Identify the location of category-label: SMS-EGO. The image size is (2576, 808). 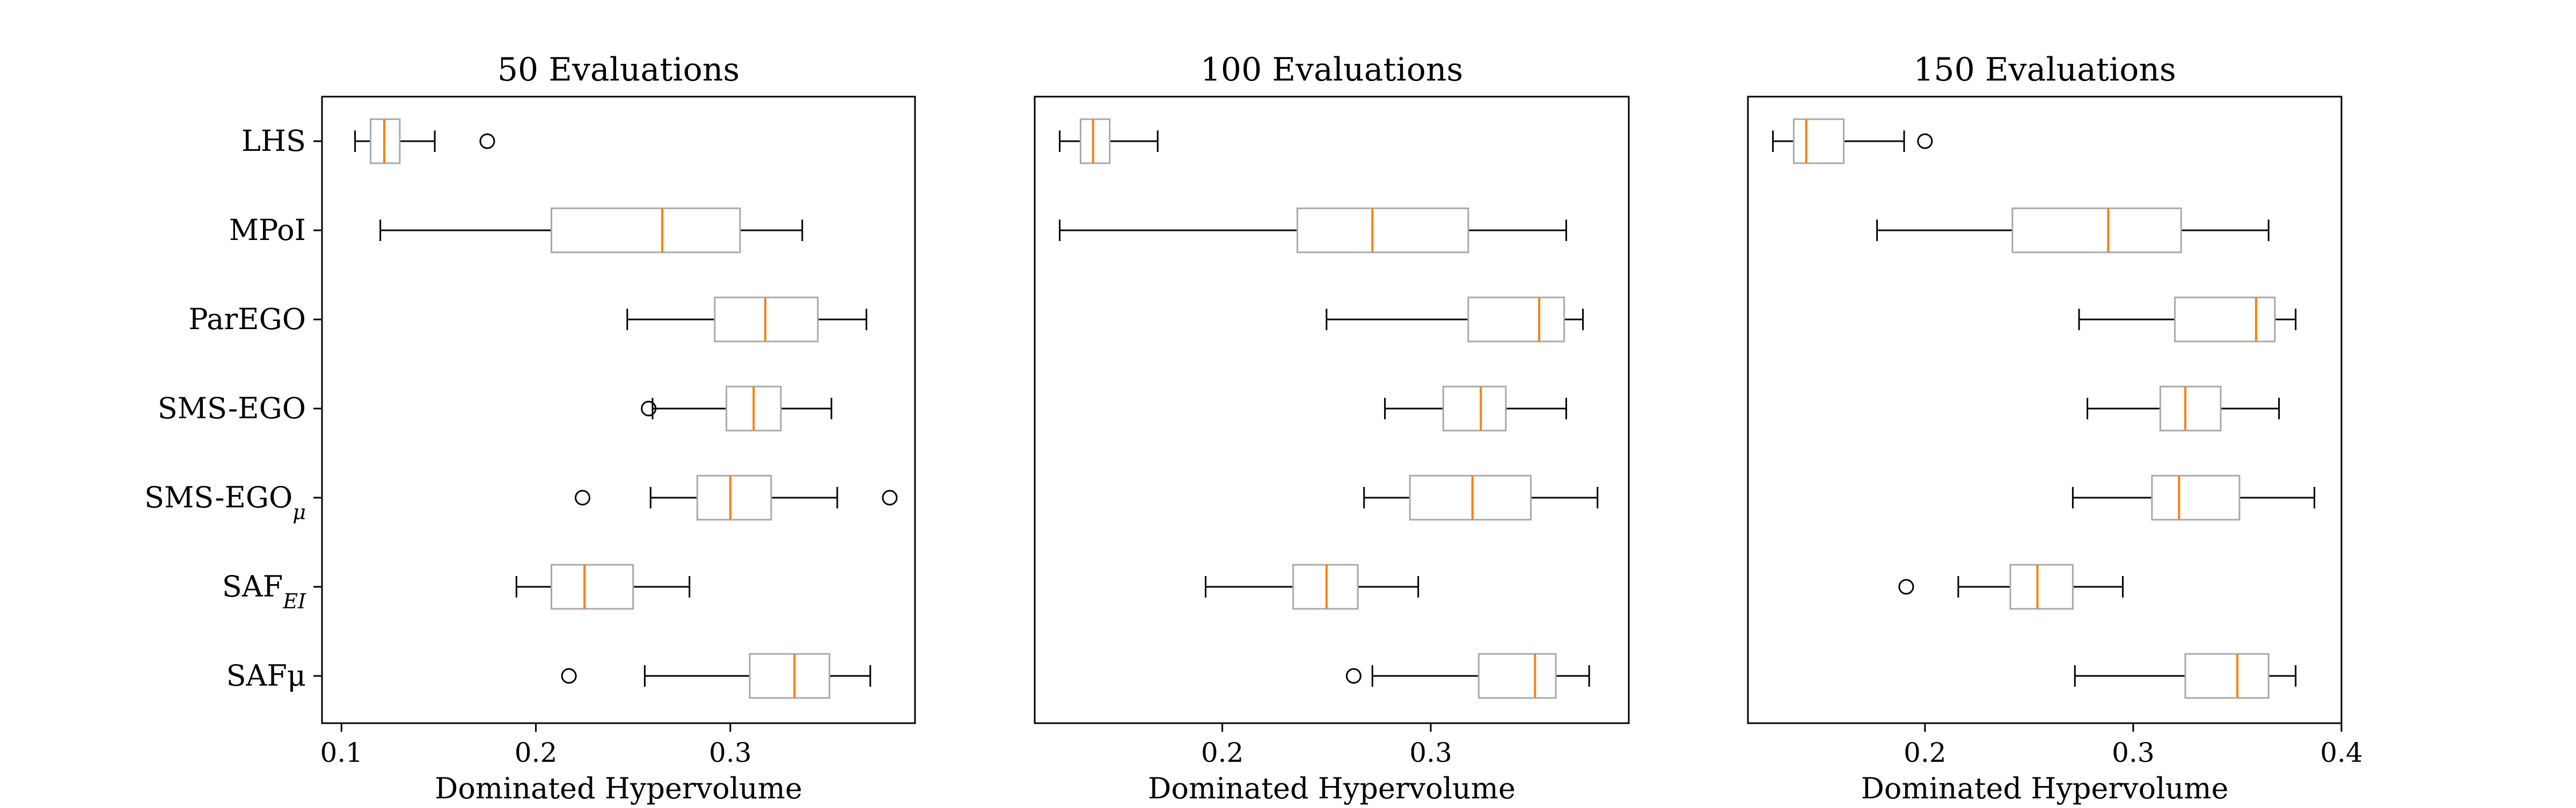
(232, 408).